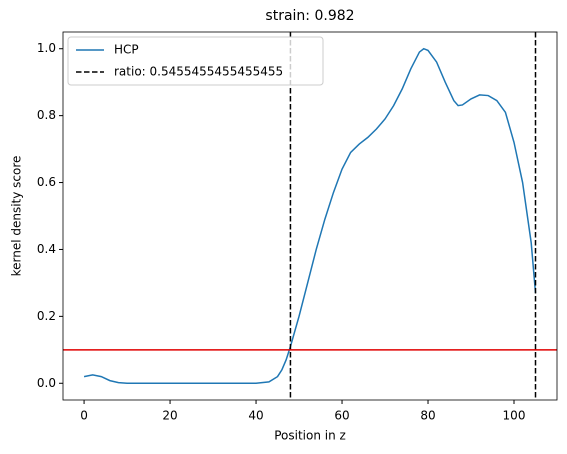 Image resolution: width=567 pixels, height=454 pixels. What do you see at coordinates (17, 216) in the screenshot?
I see `y-axis-label: kernel density score` at bounding box center [17, 216].